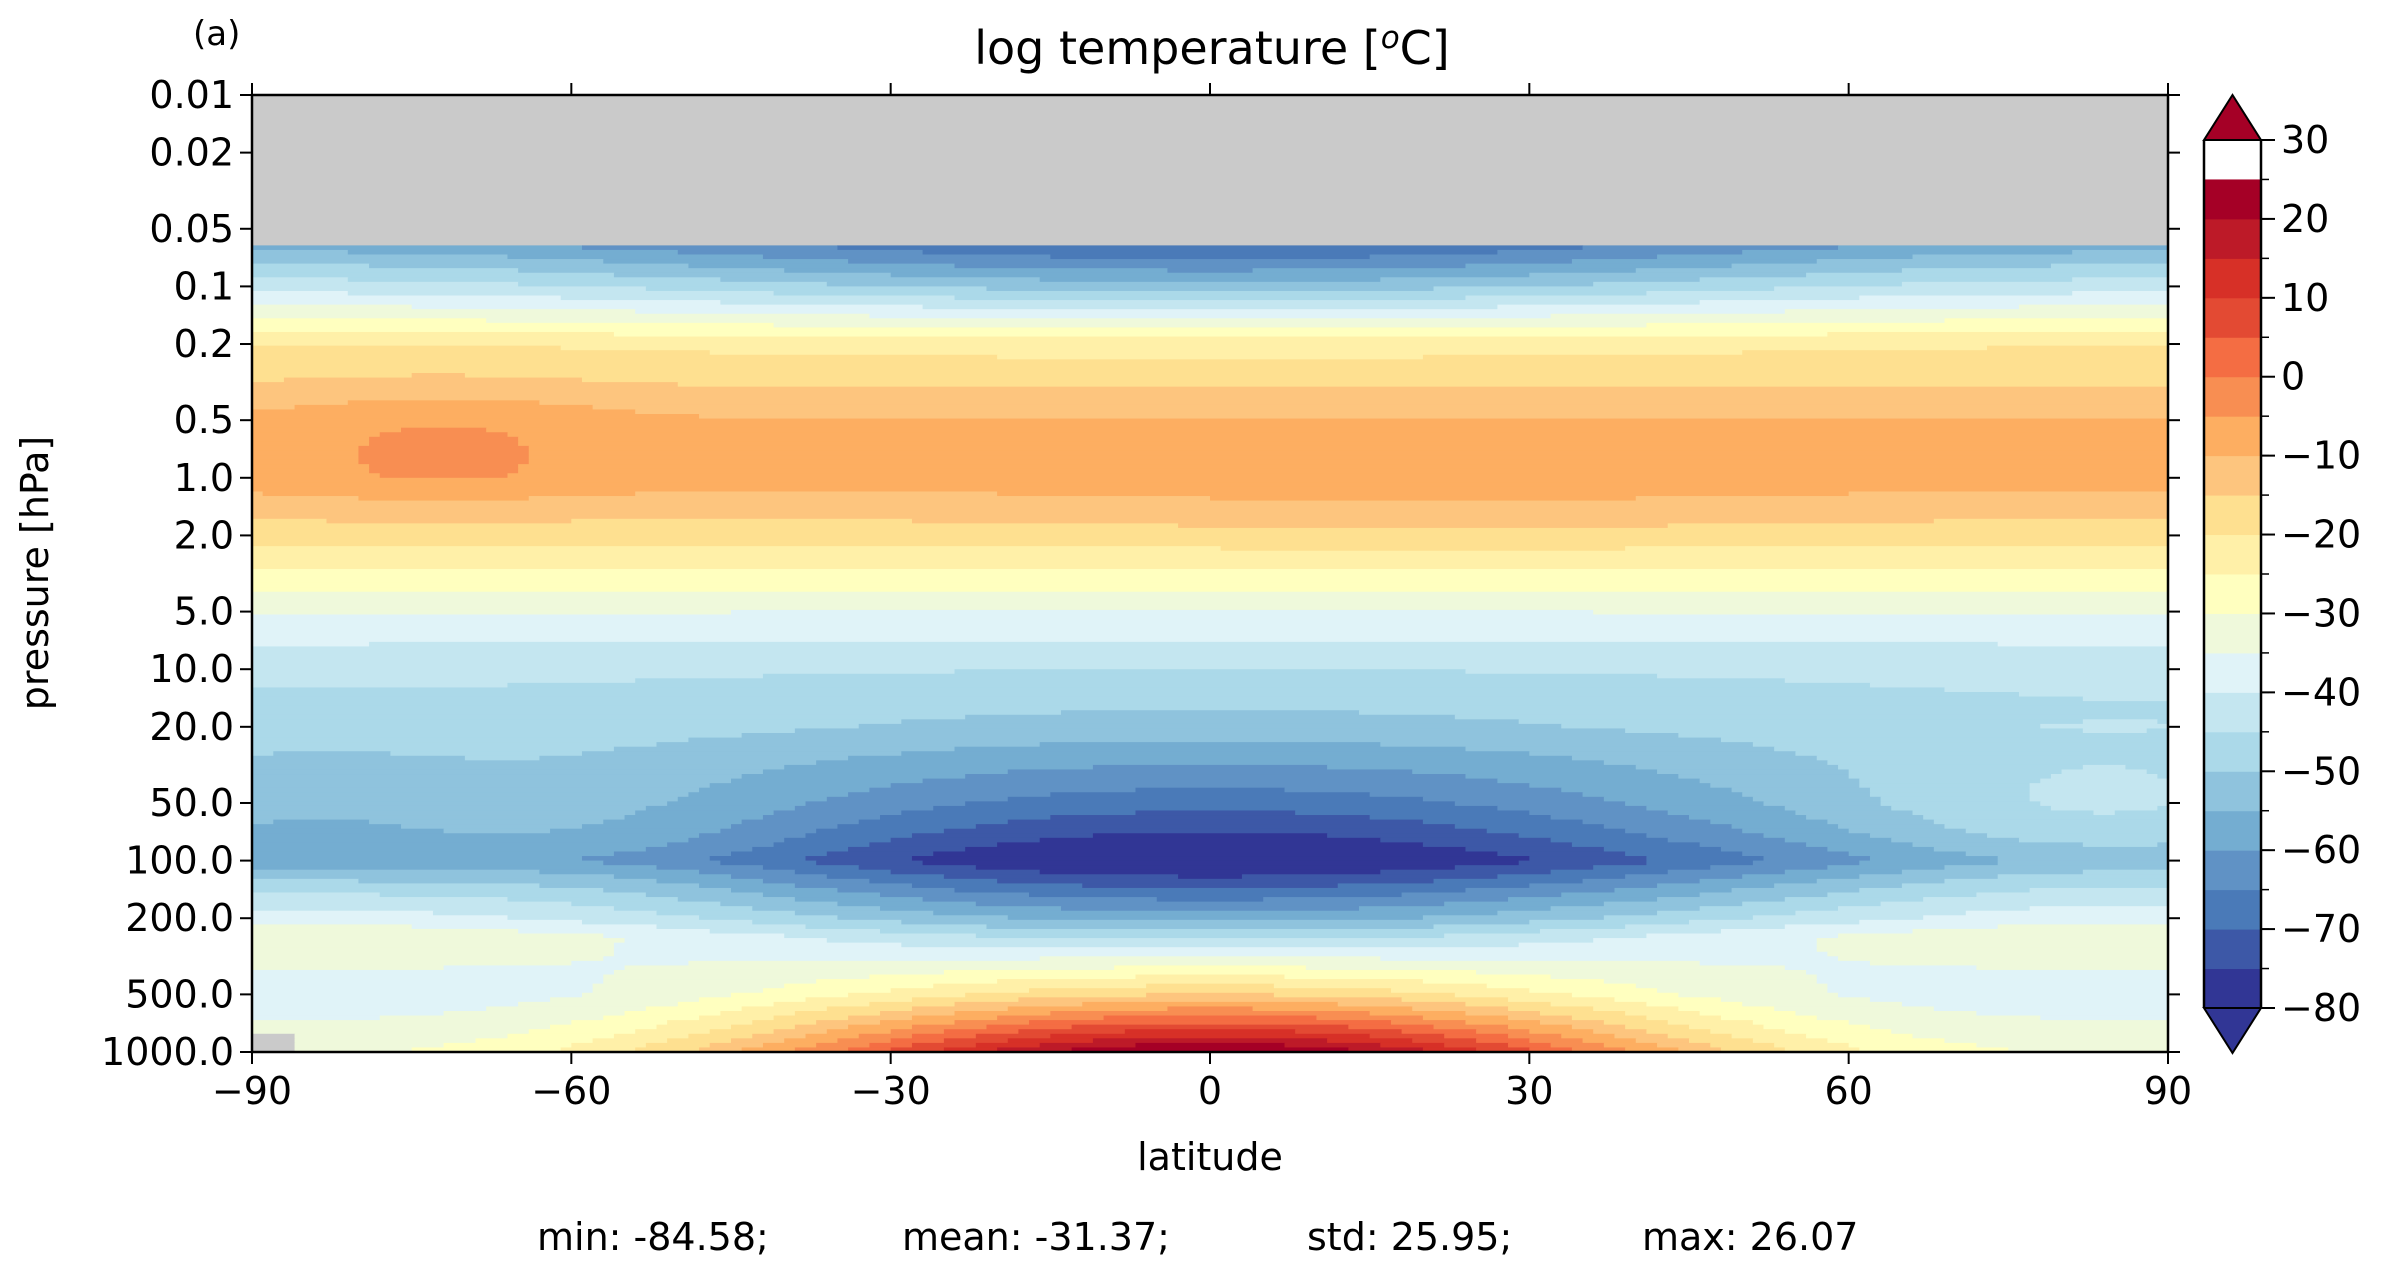 The height and width of the screenshot is (1267, 2397). What do you see at coordinates (179, 861) in the screenshot?
I see `y-tick-label: 100.0` at bounding box center [179, 861].